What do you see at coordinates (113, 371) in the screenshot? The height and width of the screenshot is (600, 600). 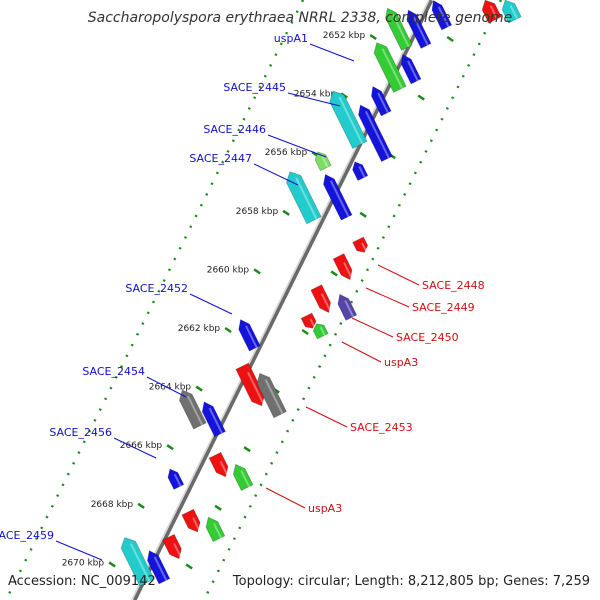 I see `gene-label-left: SACE_2454` at bounding box center [113, 371].